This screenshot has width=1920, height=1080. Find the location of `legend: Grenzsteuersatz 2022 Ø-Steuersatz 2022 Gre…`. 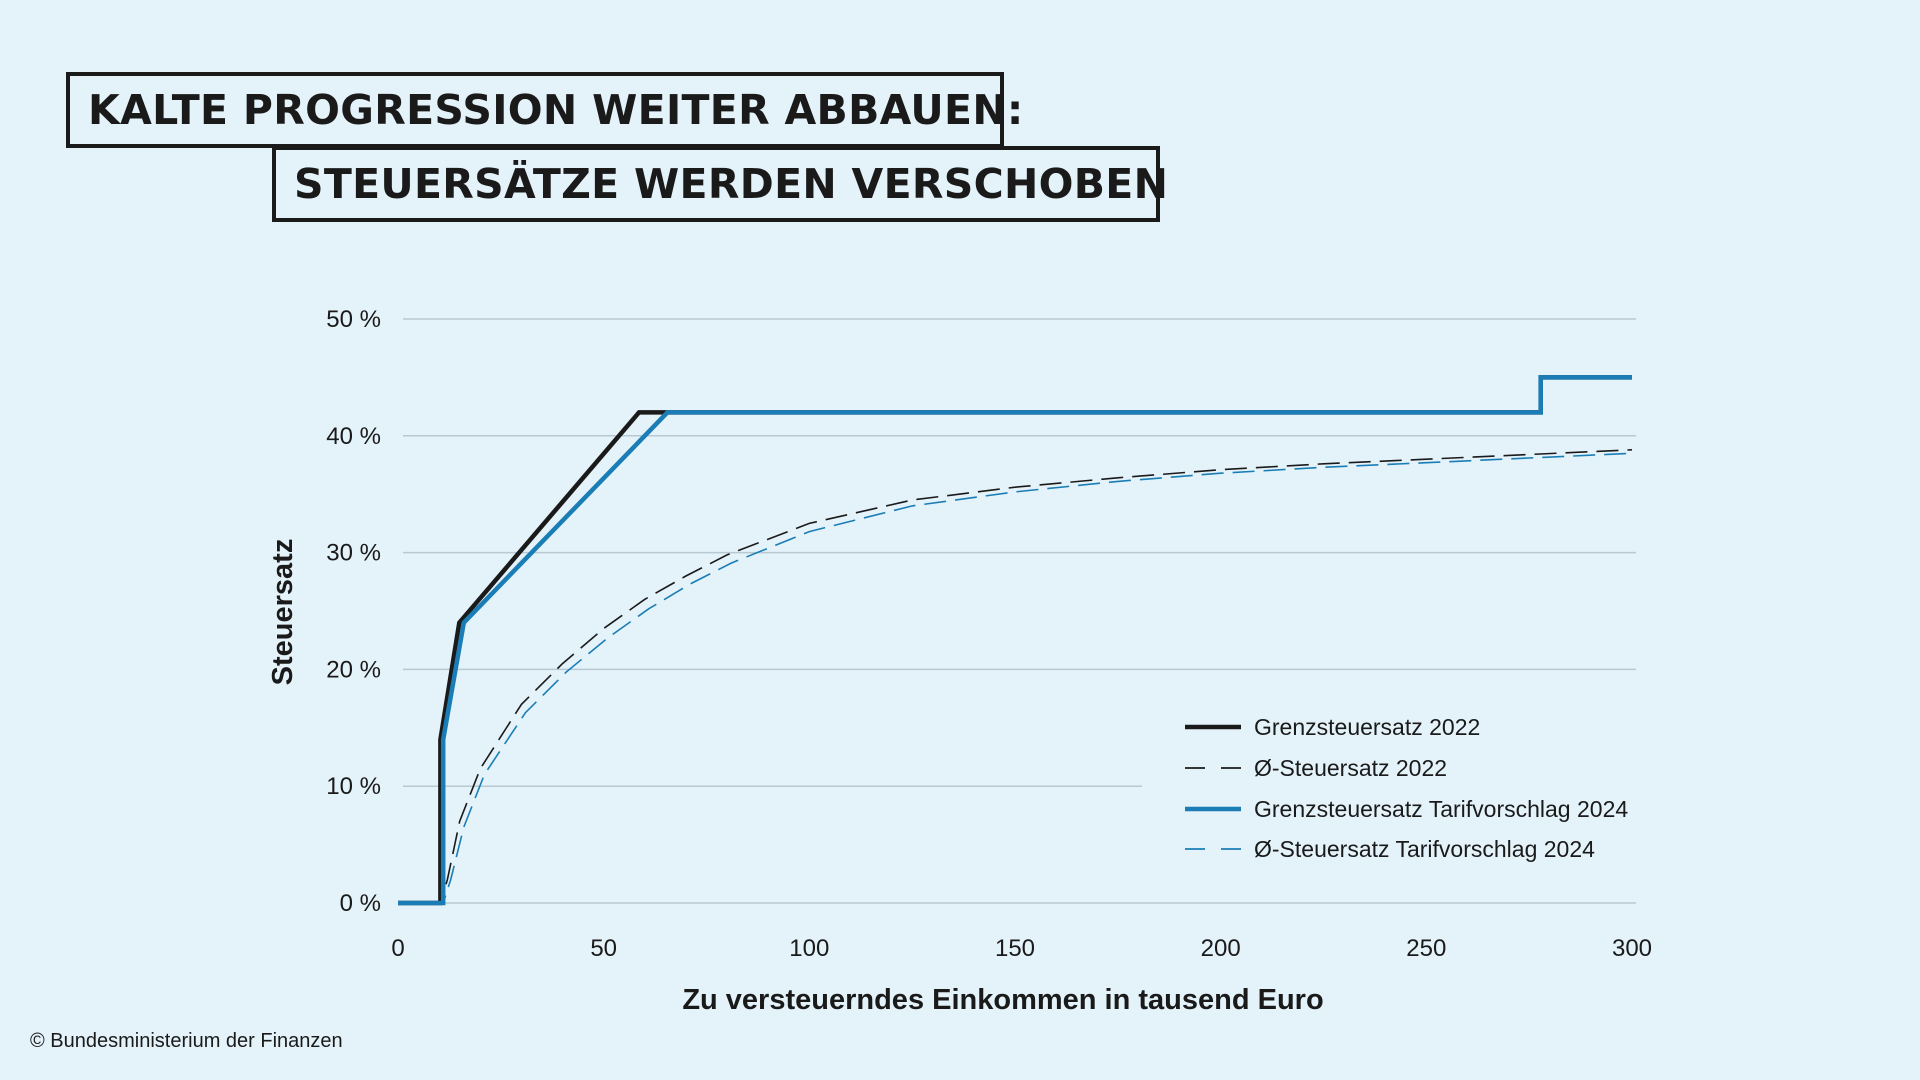

legend: Grenzsteuersatz 2022 Ø-Steuersatz 2022 Gre… is located at coordinates (1406, 788).